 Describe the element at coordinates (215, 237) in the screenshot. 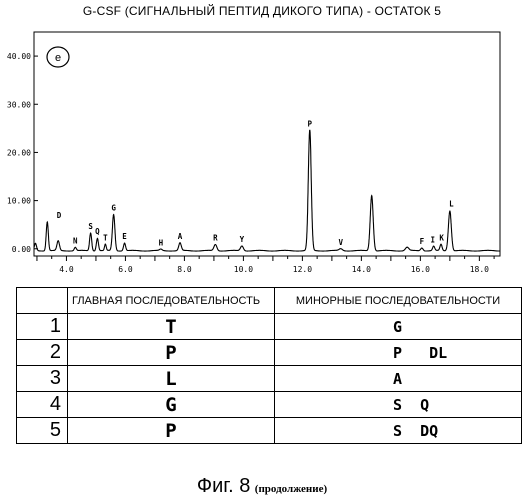

I see `peak-label: R` at that location.